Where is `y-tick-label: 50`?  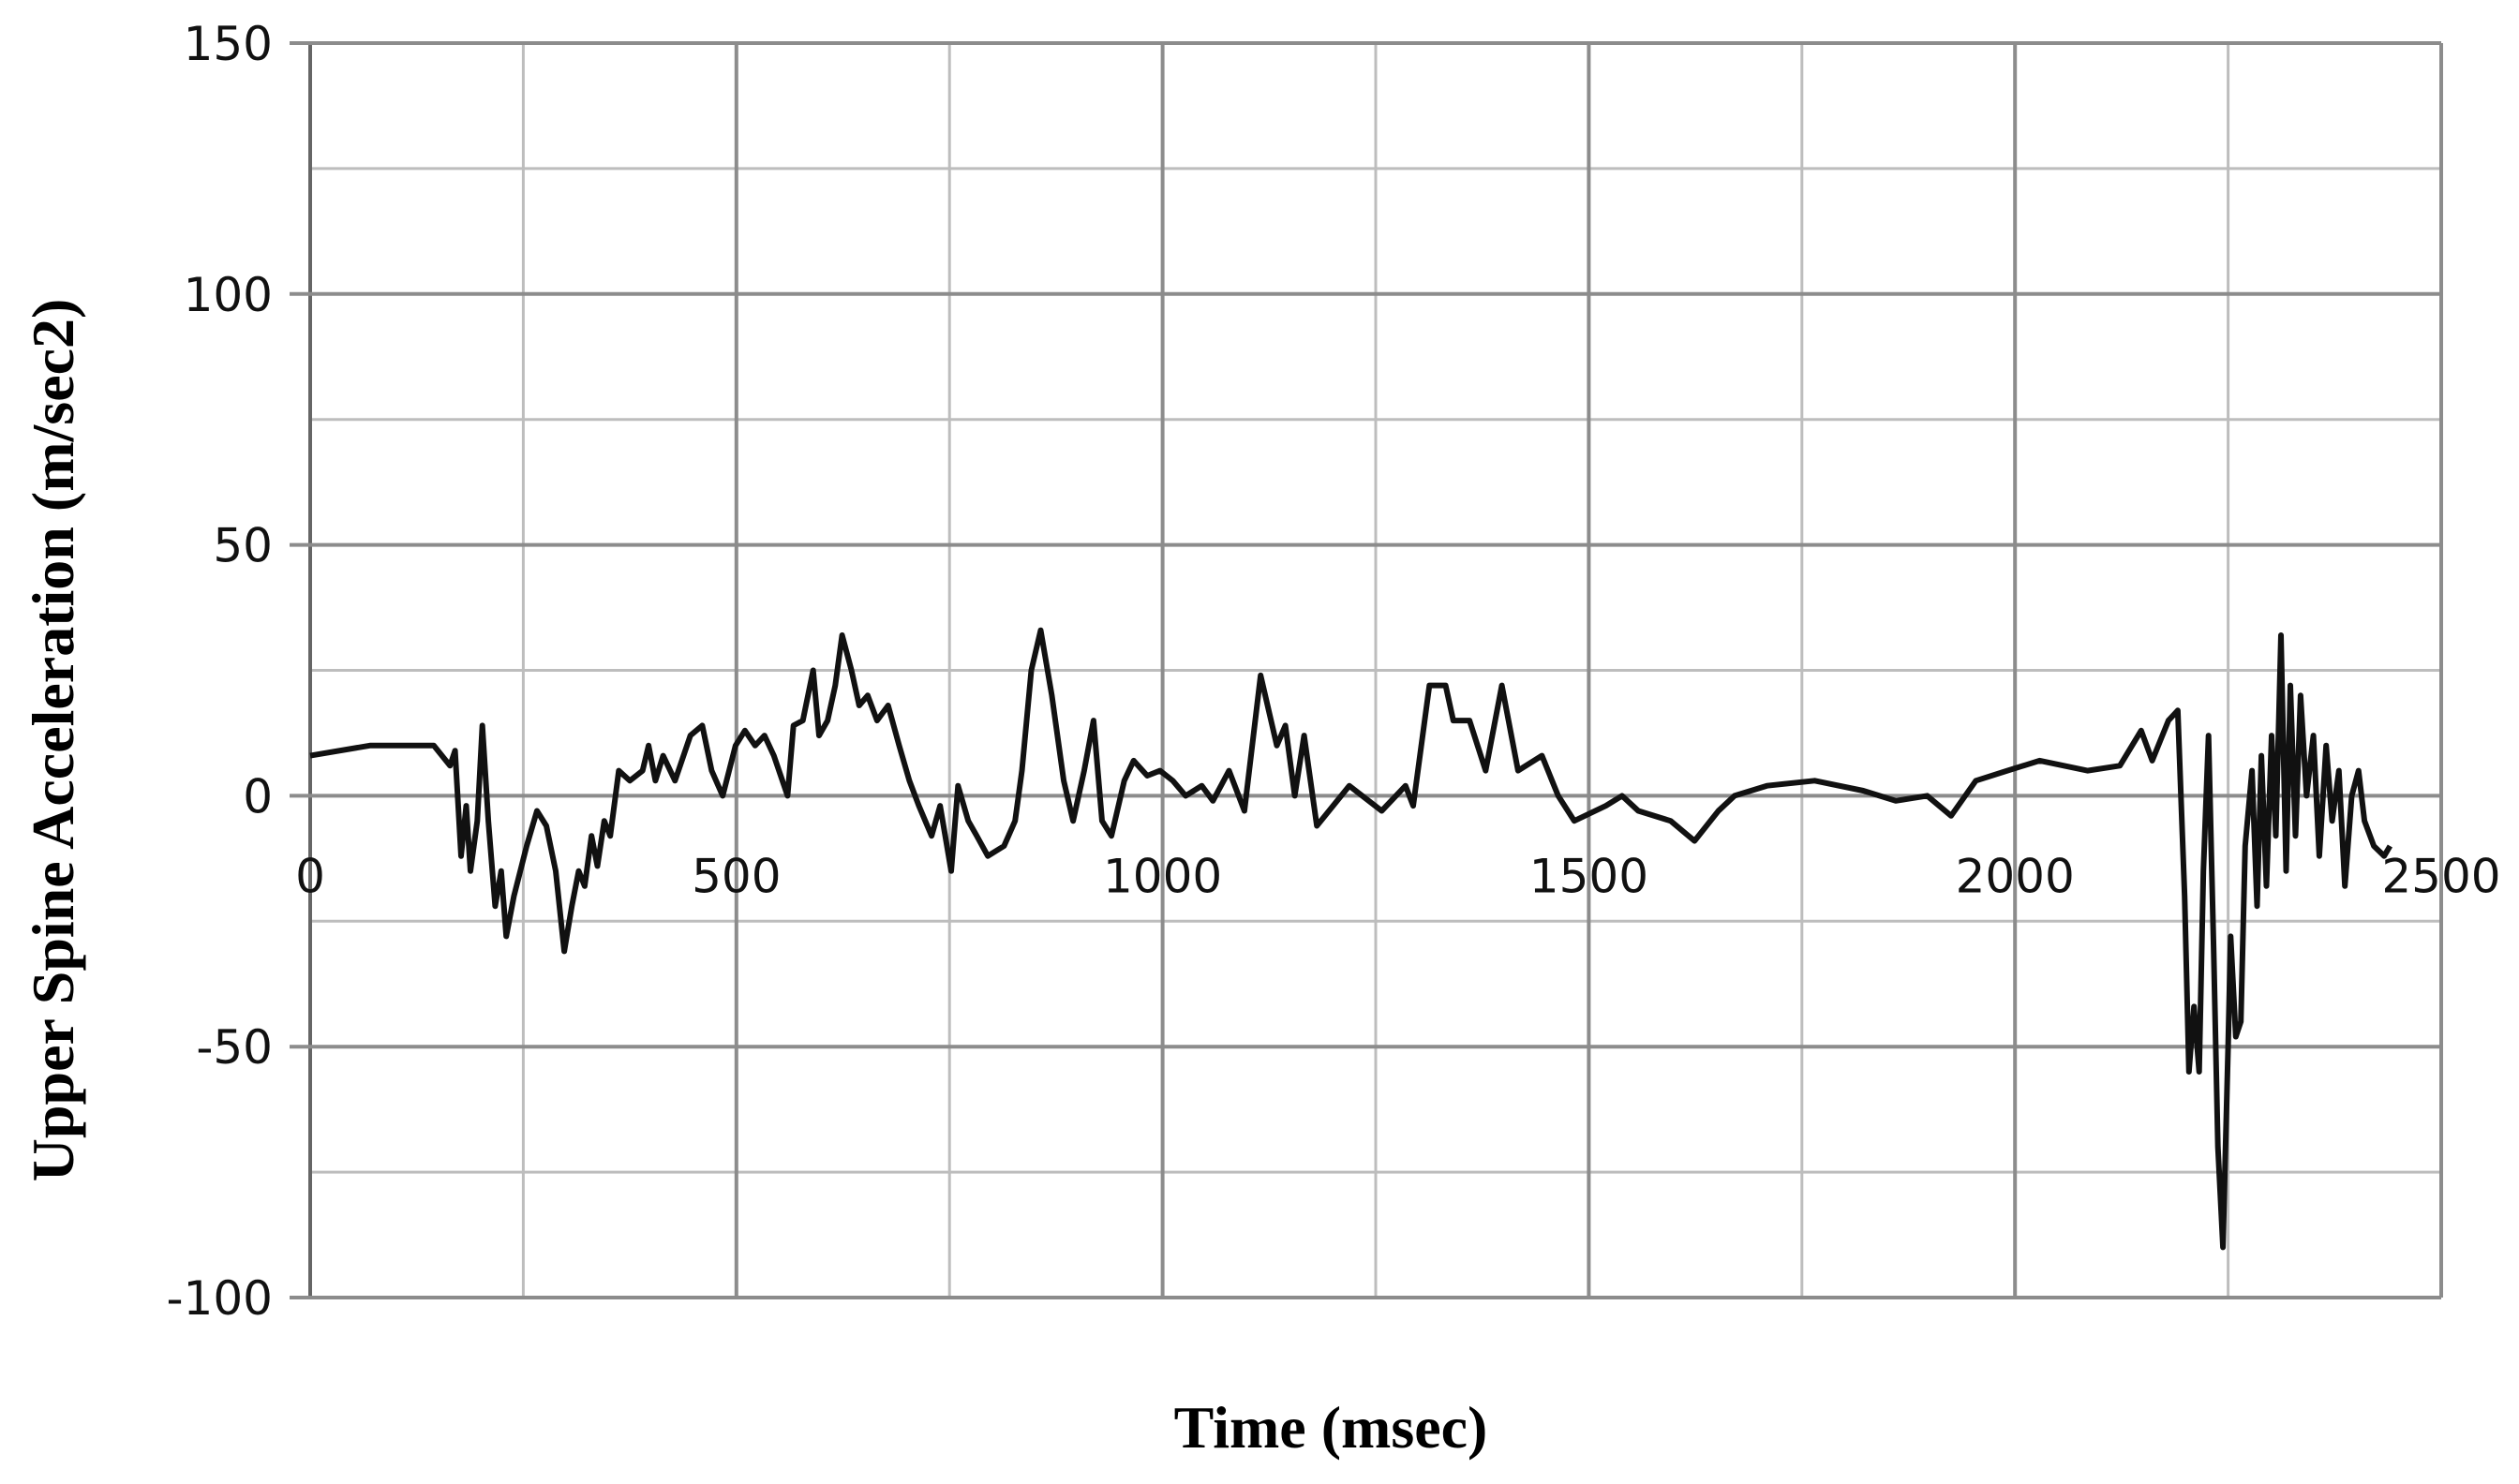
y-tick-label: 50 is located at coordinates (243, 546).